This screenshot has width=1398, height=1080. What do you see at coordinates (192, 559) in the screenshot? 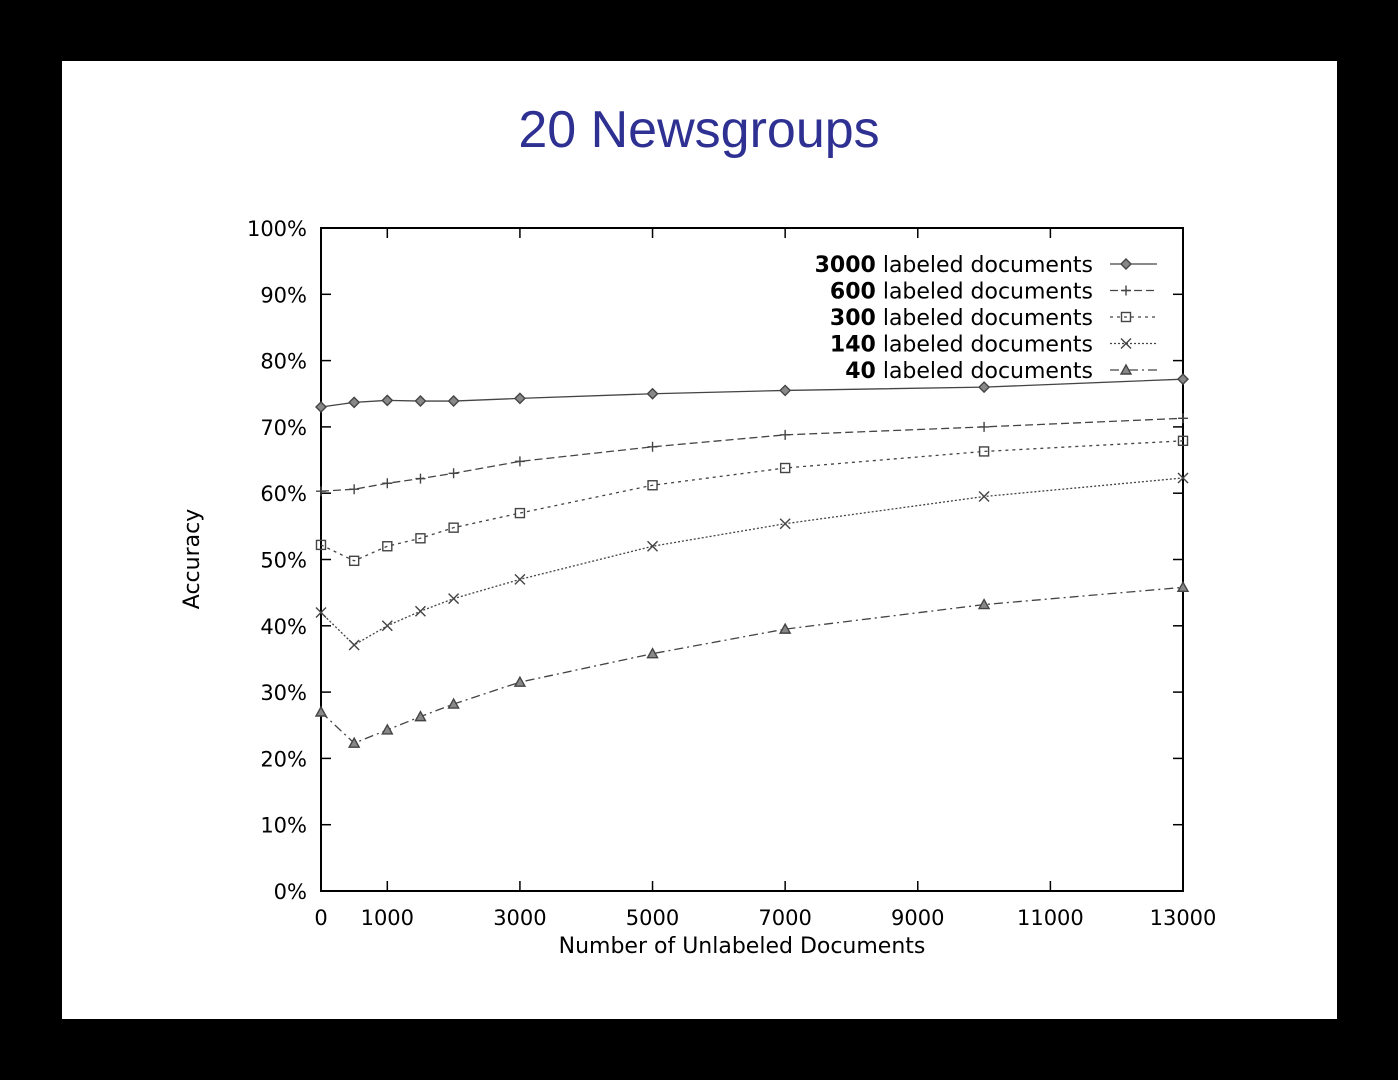
I see `y-axis-label: Accuracy` at bounding box center [192, 559].